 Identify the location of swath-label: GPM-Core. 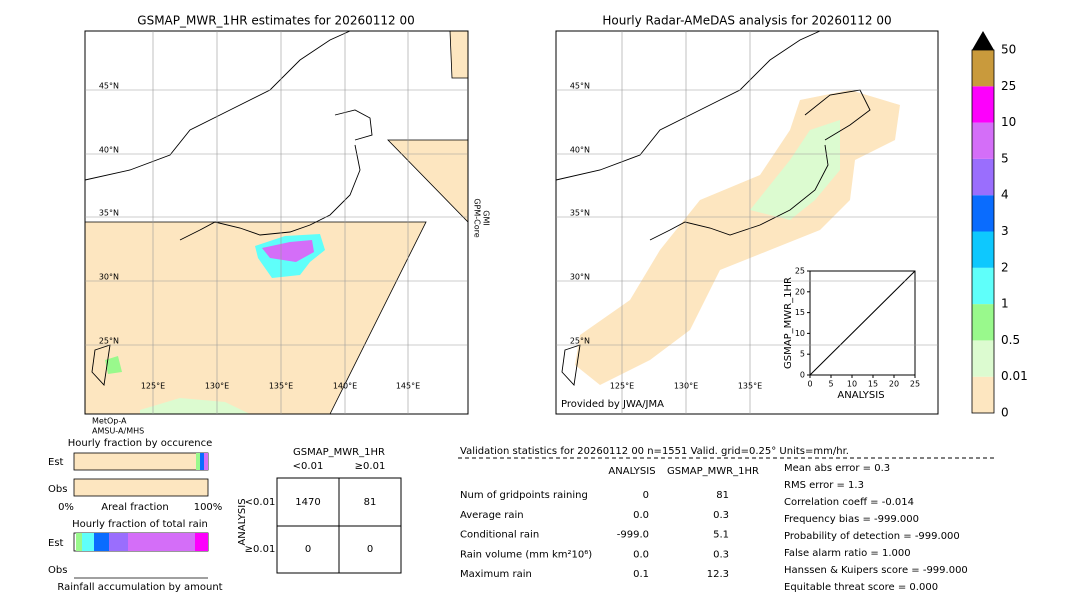
(477, 217).